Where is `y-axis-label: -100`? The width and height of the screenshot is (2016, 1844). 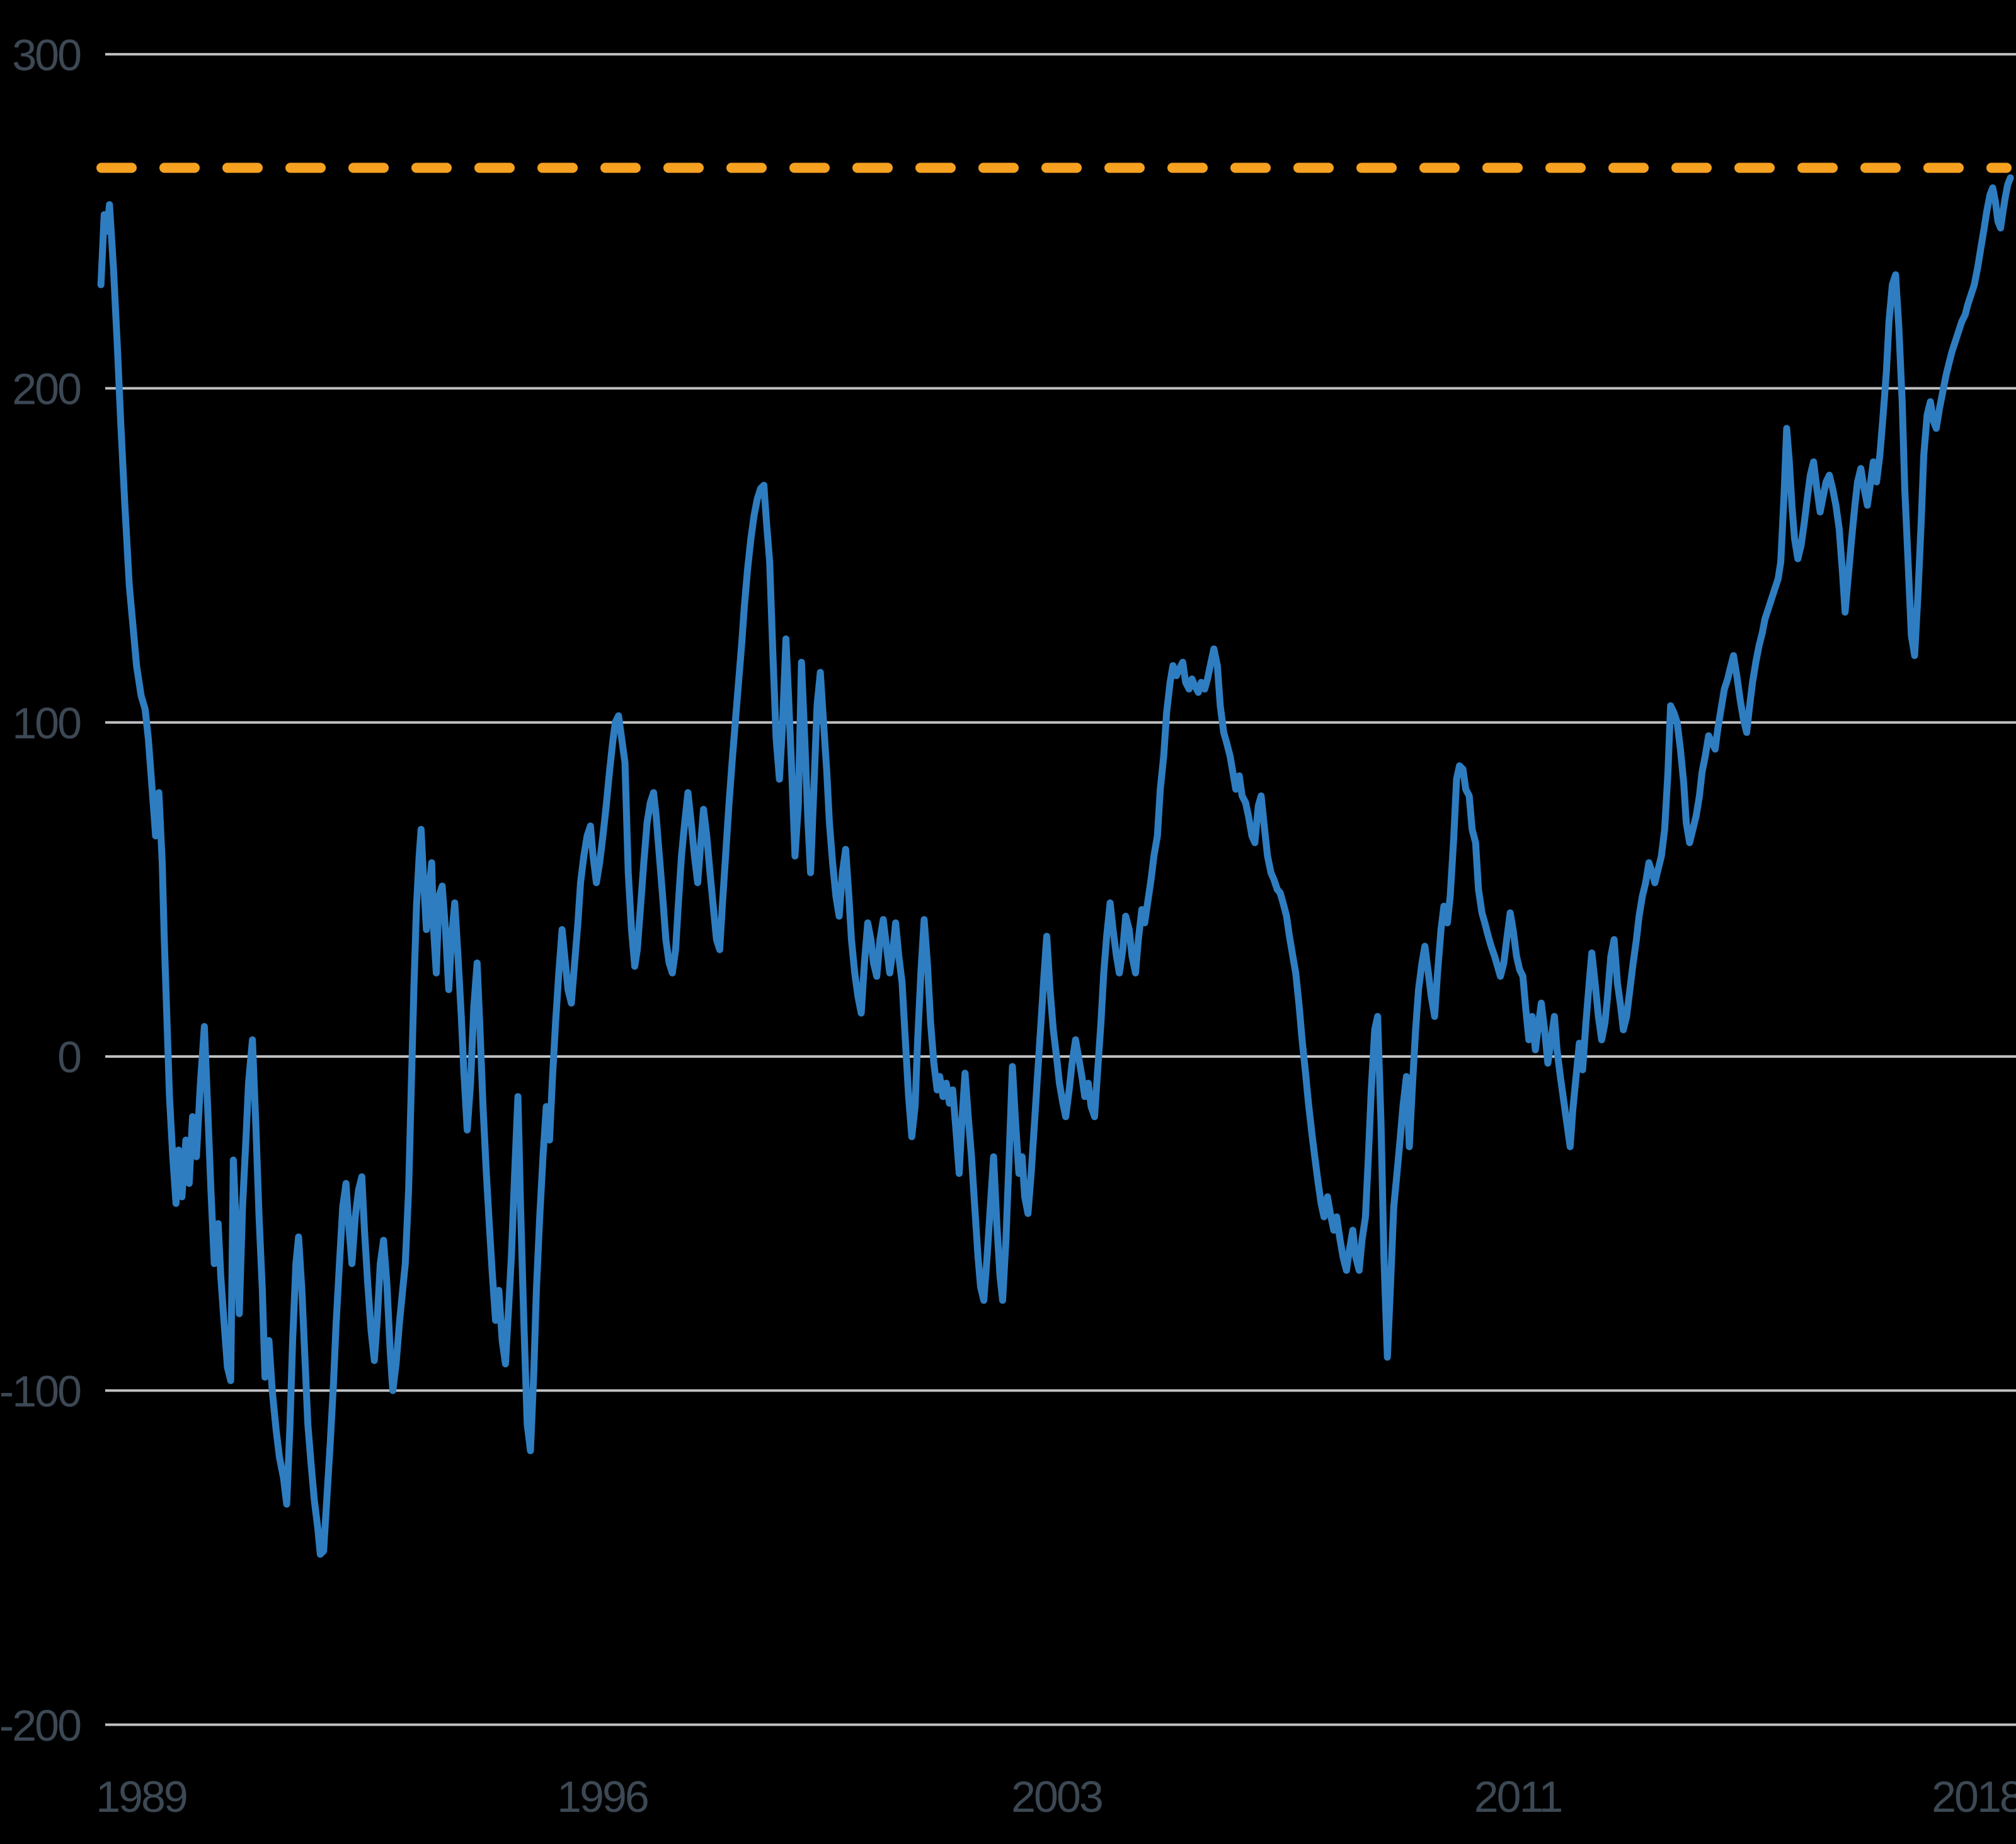
y-axis-label: -100 is located at coordinates (40, 1391).